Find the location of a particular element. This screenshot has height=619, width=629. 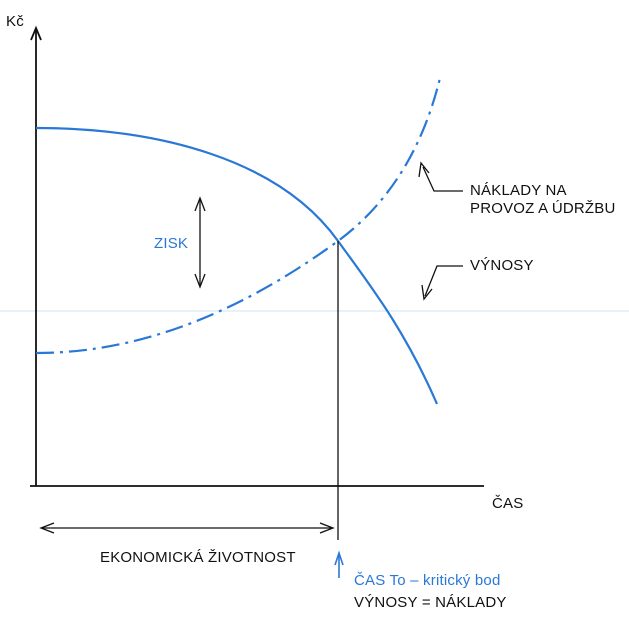

profit-arrow-up-icon is located at coordinates (200, 204).